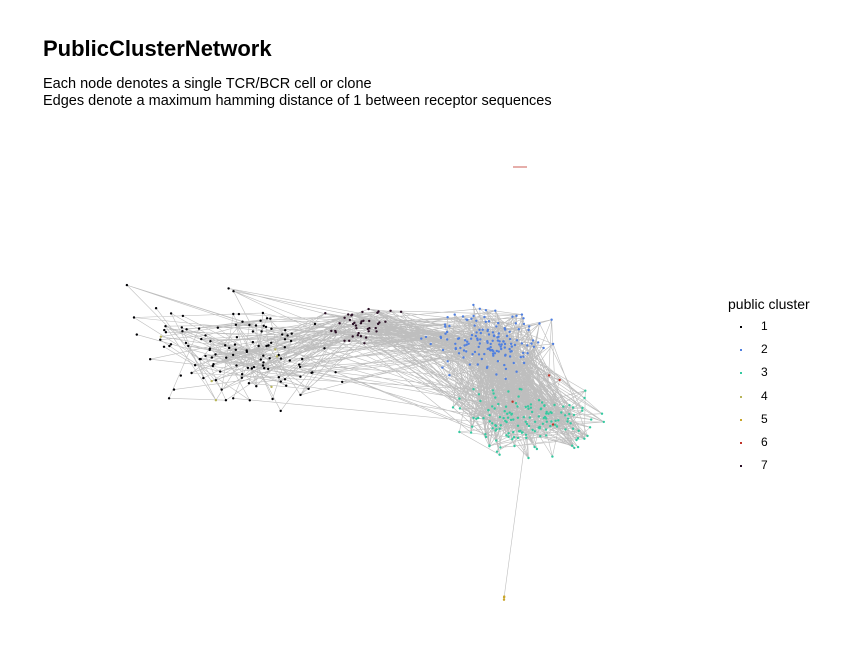 Image resolution: width=864 pixels, height=672 pixels. I want to click on legend-items: 1 2 3 4 5 6 7, so click(769, 400).